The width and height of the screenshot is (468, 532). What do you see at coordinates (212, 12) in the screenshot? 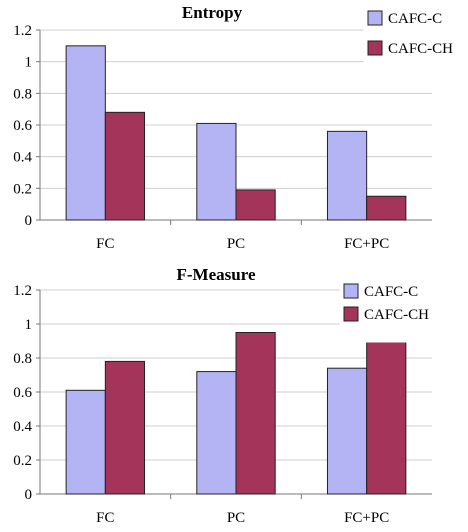
I see `chart-title: Entropy` at bounding box center [212, 12].